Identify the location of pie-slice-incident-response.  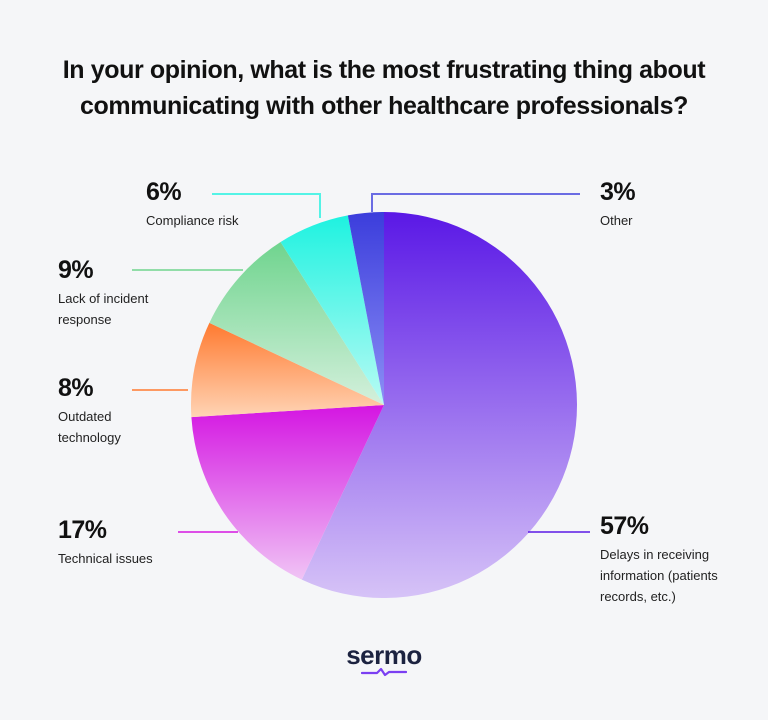
(296, 323).